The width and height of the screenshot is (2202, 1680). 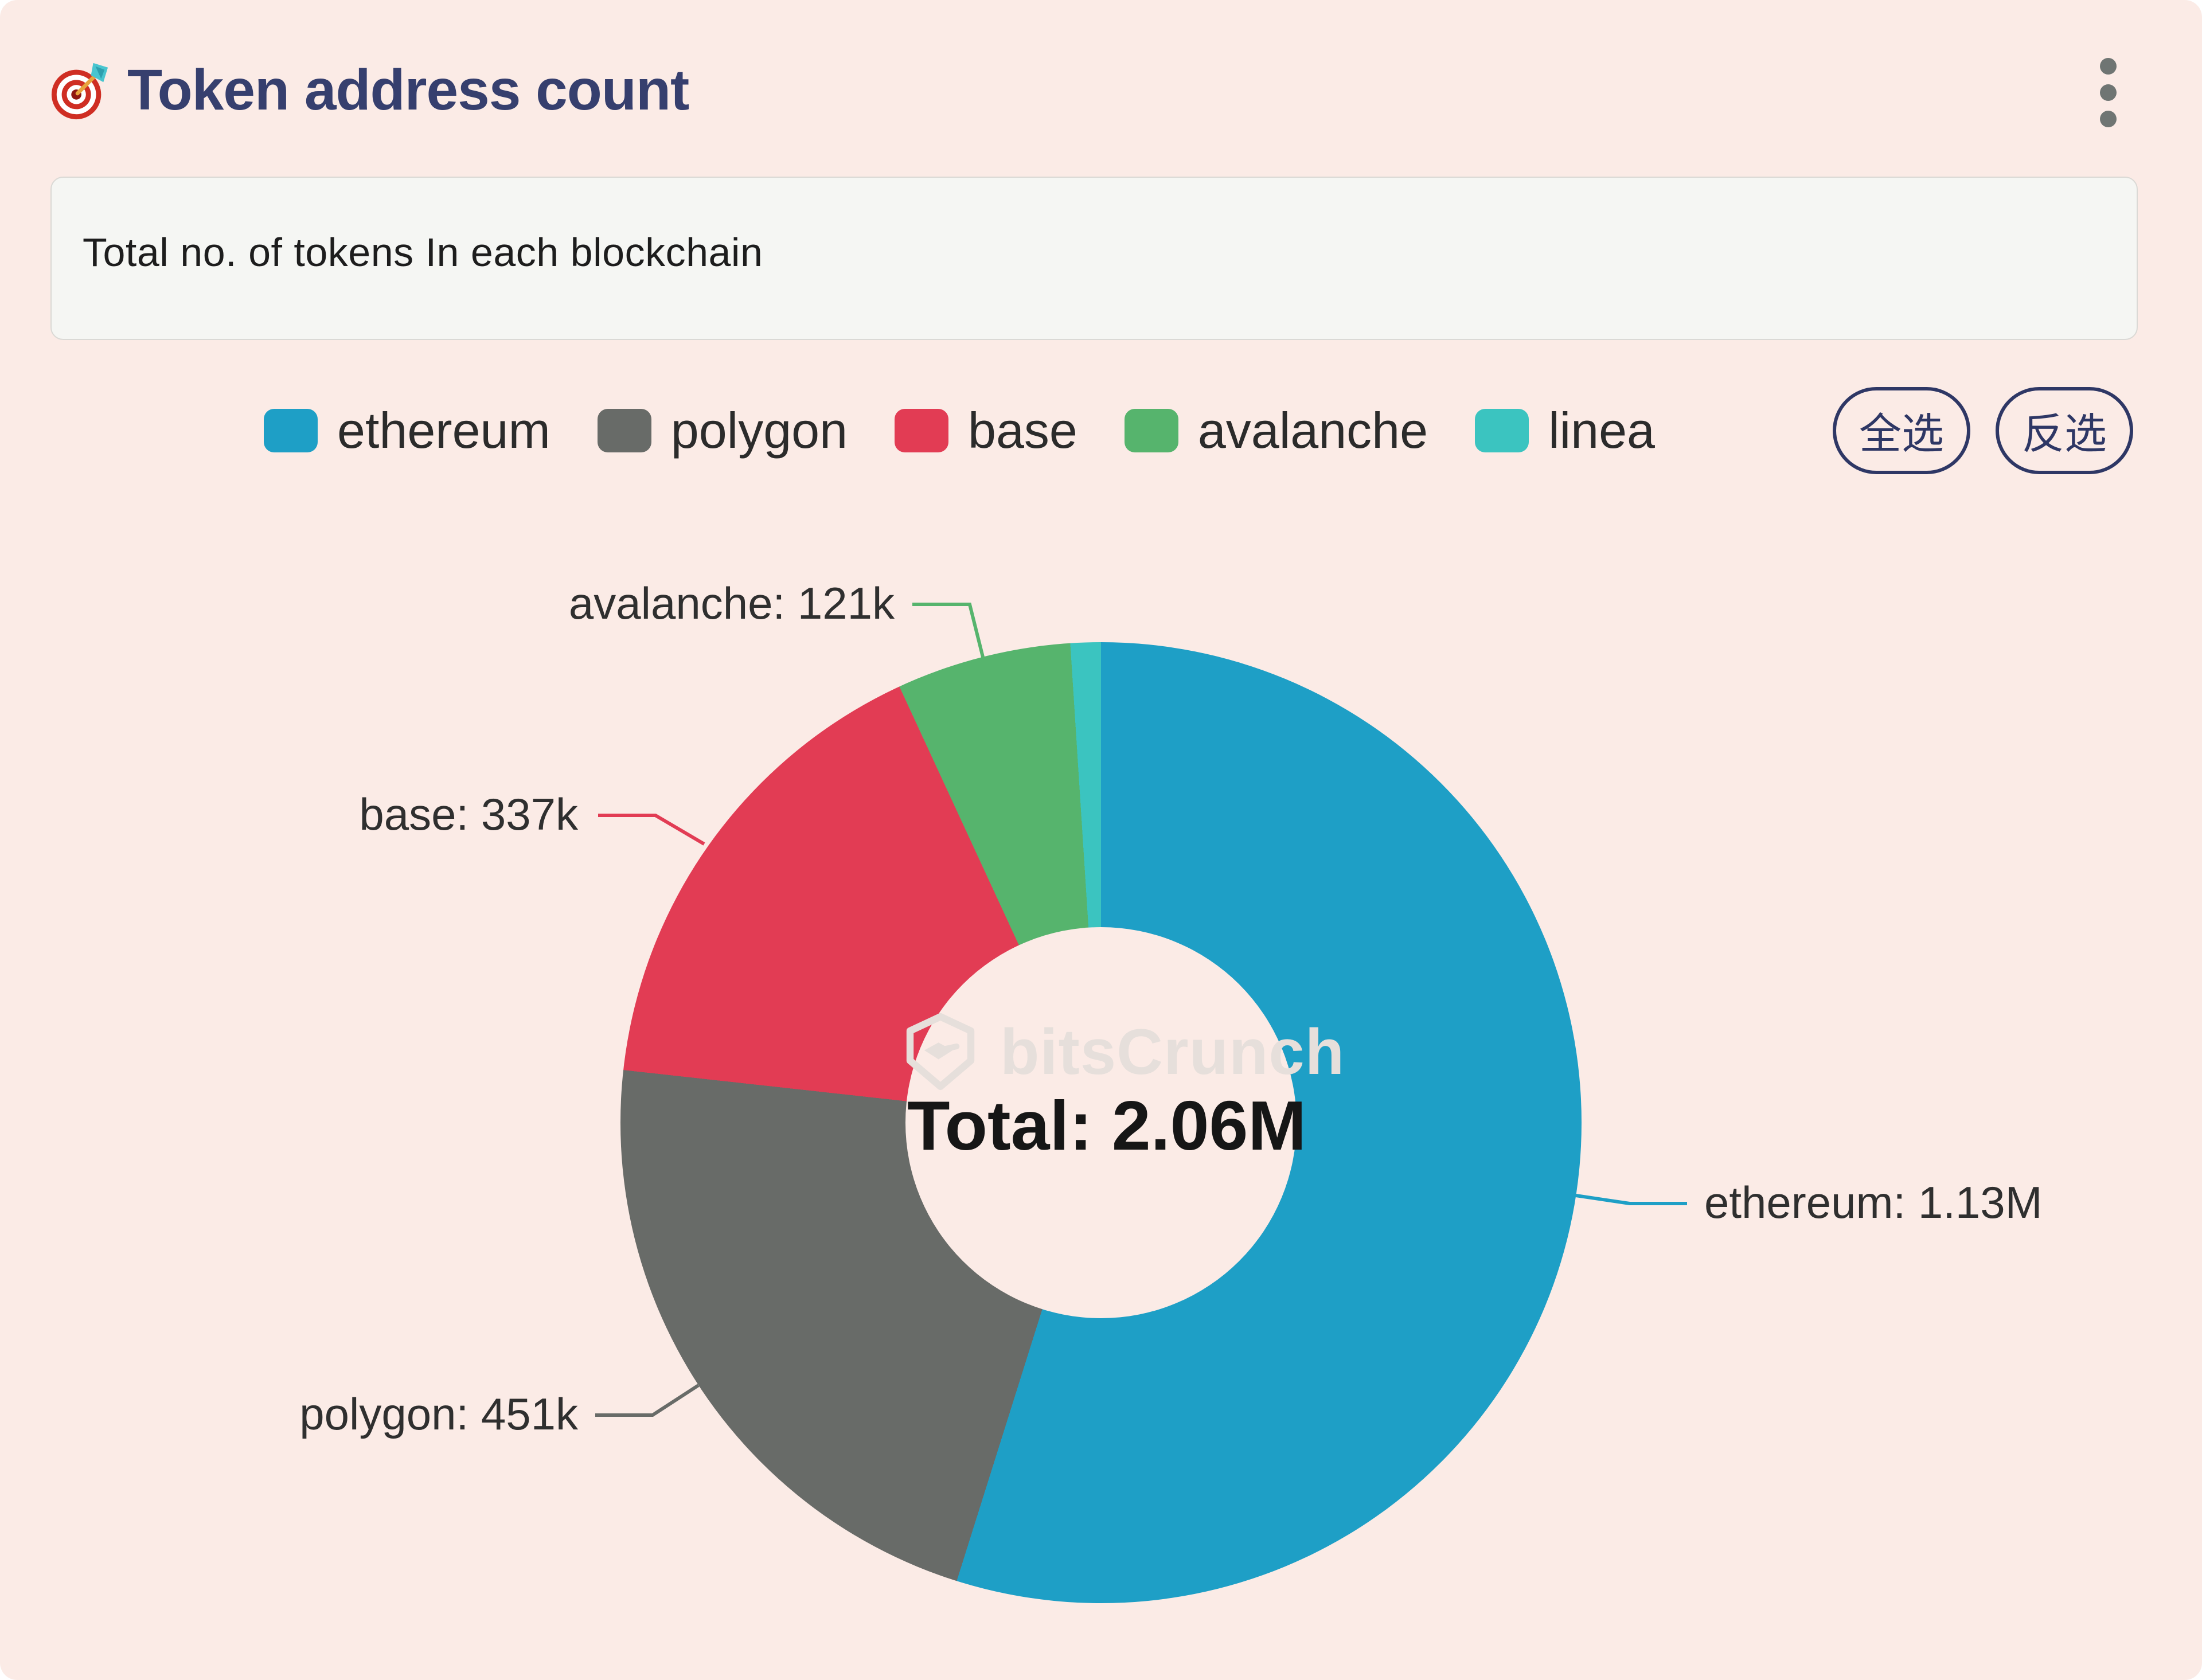 What do you see at coordinates (1094, 258) in the screenshot?
I see `query-box: Total no. of tokens In each blockchain` at bounding box center [1094, 258].